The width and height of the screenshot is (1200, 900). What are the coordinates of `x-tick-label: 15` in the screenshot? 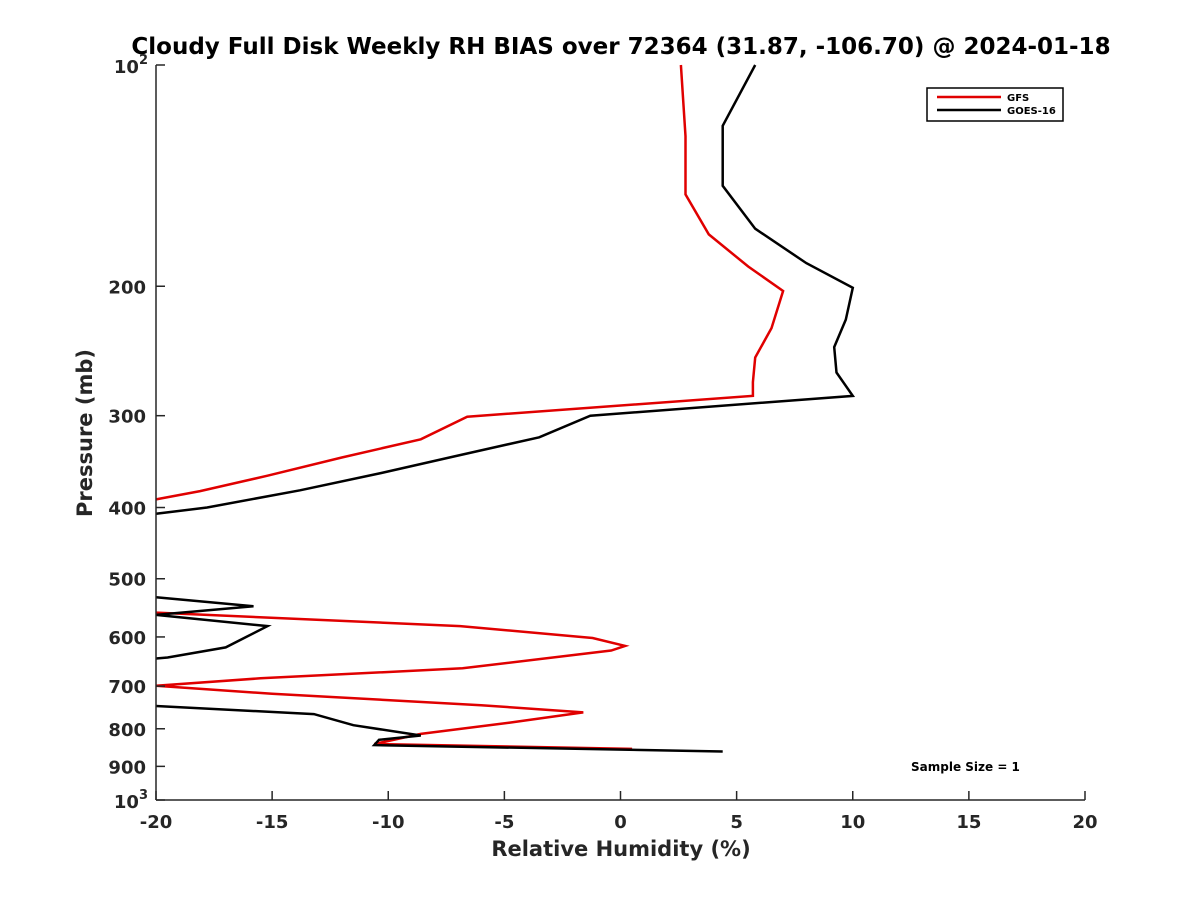 It's located at (968, 822).